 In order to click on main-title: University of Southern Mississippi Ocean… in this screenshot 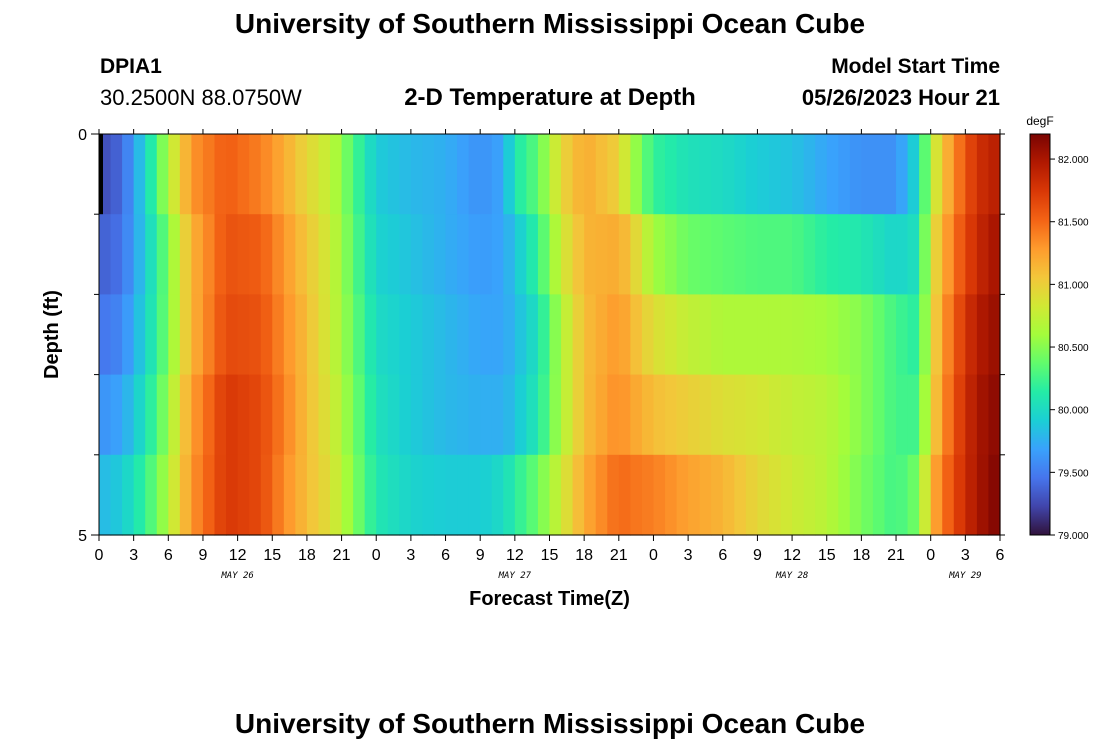, I will do `click(550, 23)`.